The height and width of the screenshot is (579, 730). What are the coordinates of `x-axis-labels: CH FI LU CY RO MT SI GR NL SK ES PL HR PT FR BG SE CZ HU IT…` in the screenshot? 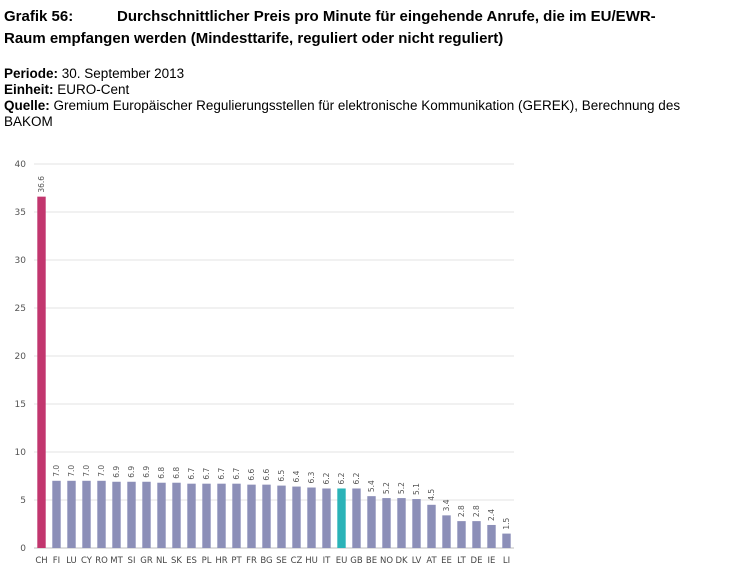 It's located at (272, 561).